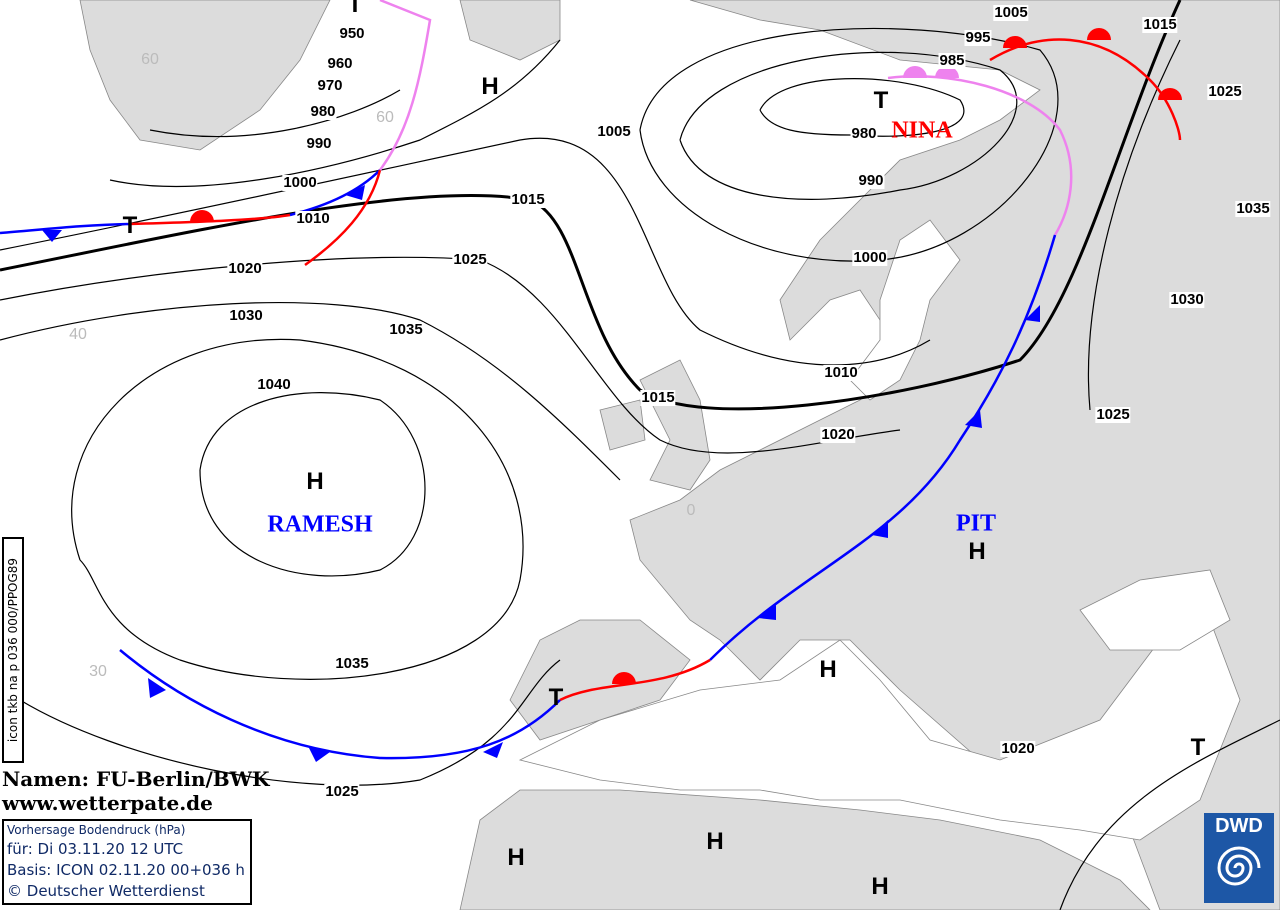  What do you see at coordinates (879, 730) in the screenshot?
I see `mediterranean` at bounding box center [879, 730].